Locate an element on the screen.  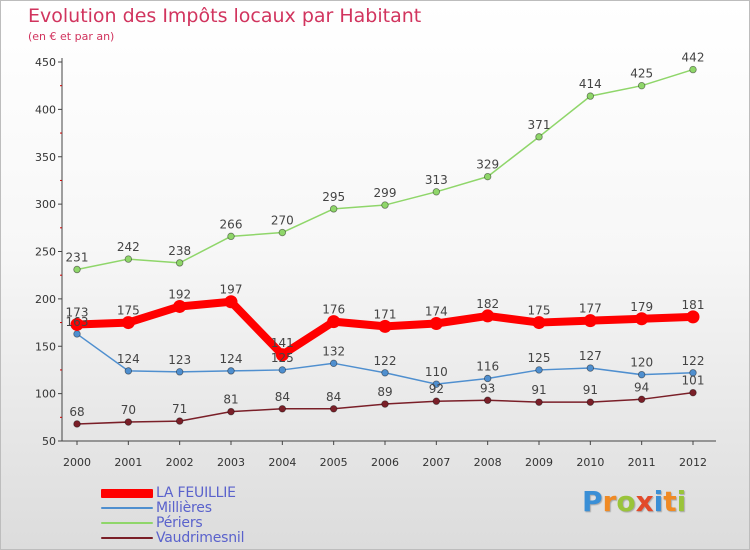
y-tick-label: 300 is located at coordinates (45, 204).